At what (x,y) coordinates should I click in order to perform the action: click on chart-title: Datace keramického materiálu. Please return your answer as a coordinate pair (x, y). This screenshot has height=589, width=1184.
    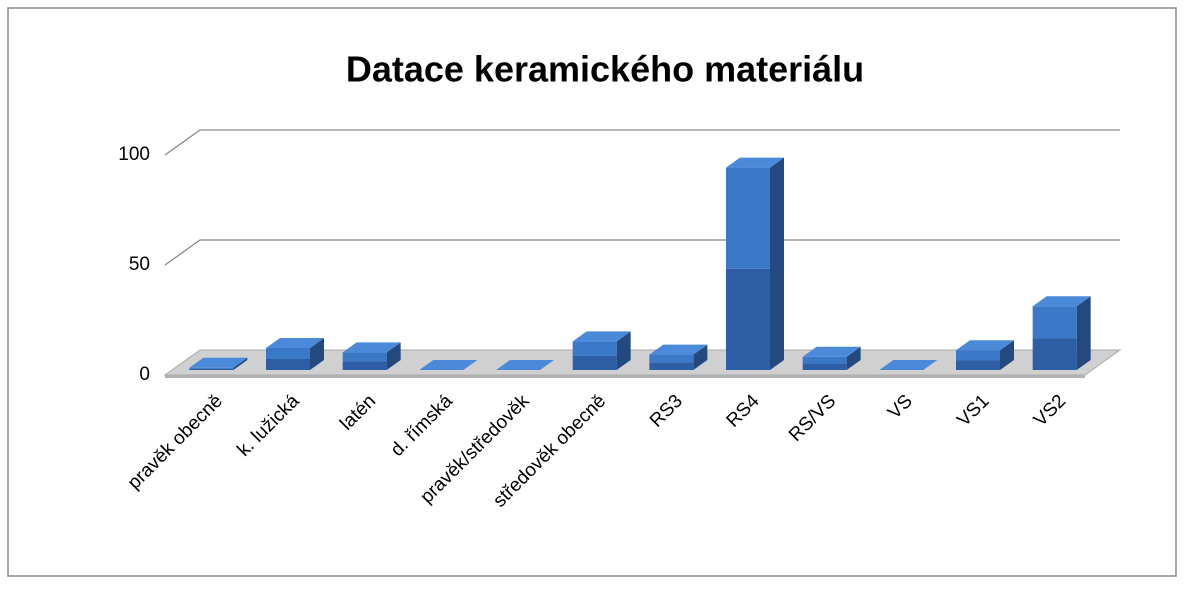
    Looking at the image, I should click on (605, 69).